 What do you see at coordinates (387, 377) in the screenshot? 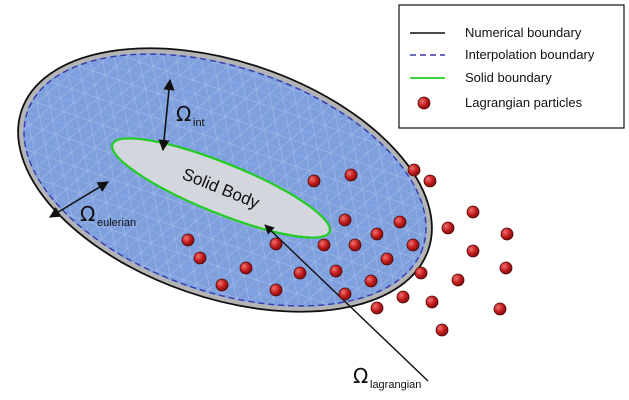
I see `omega-lagrangian-label: Ω lagrangian` at bounding box center [387, 377].